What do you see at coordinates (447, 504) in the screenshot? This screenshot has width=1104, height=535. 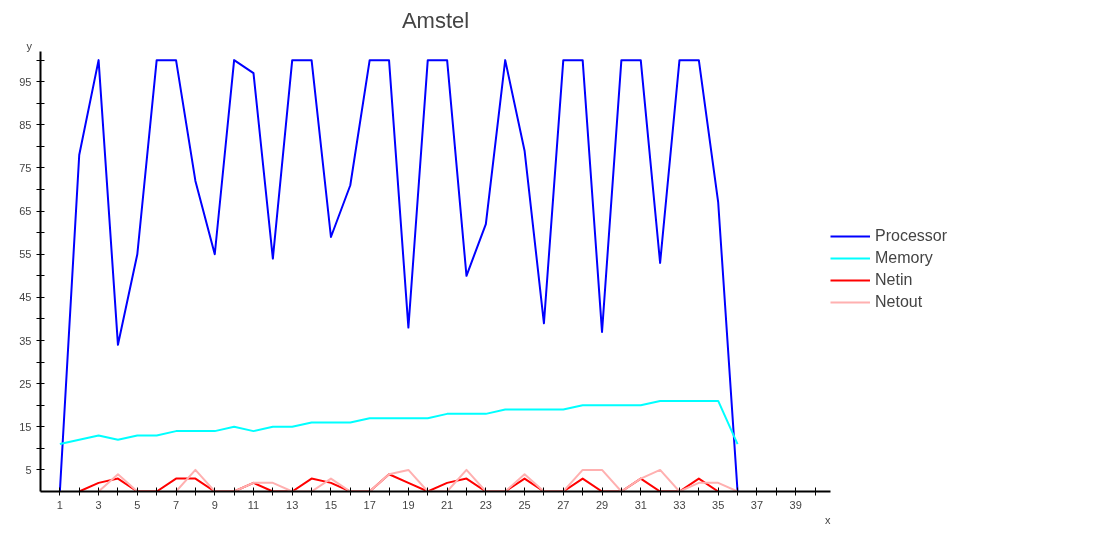 I see `x-tick-label: 21` at bounding box center [447, 504].